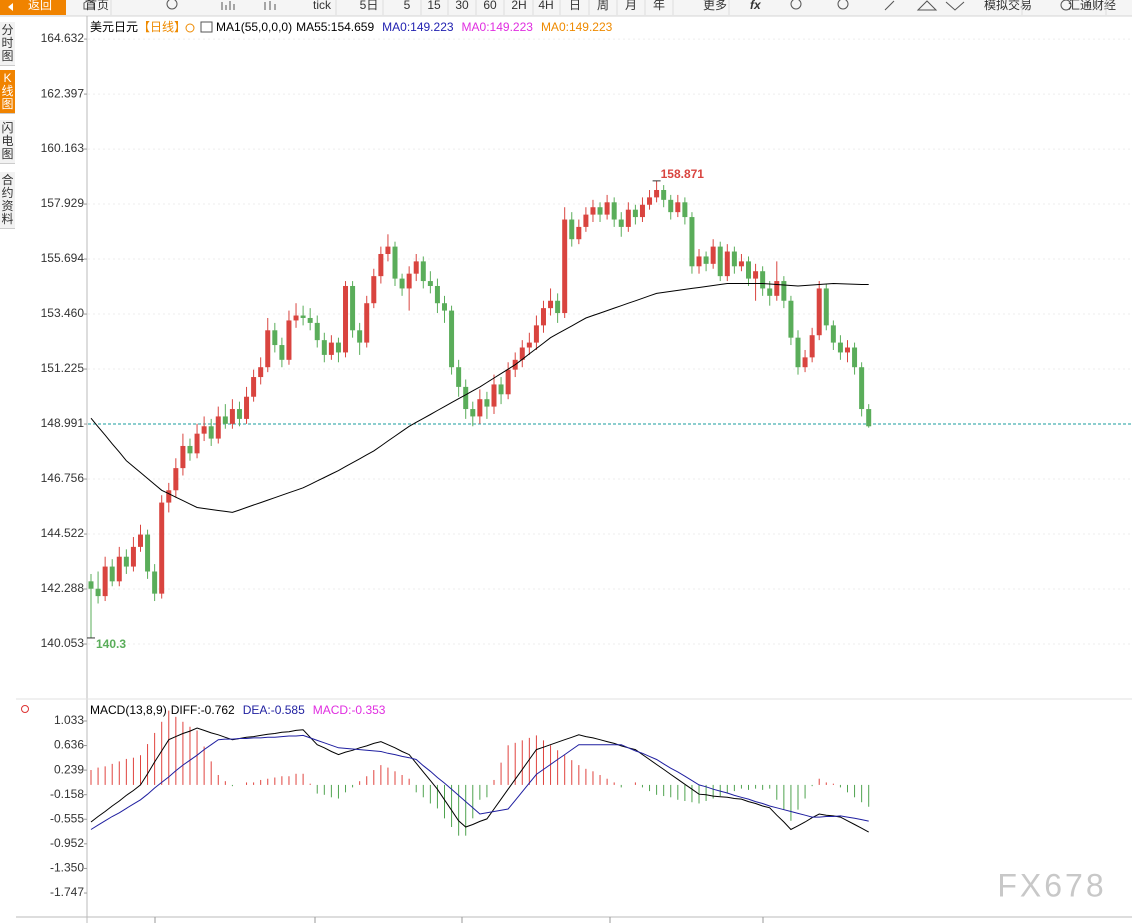  Describe the element at coordinates (332, 710) in the screenshot. I see `legend-name: MACD:` at that location.